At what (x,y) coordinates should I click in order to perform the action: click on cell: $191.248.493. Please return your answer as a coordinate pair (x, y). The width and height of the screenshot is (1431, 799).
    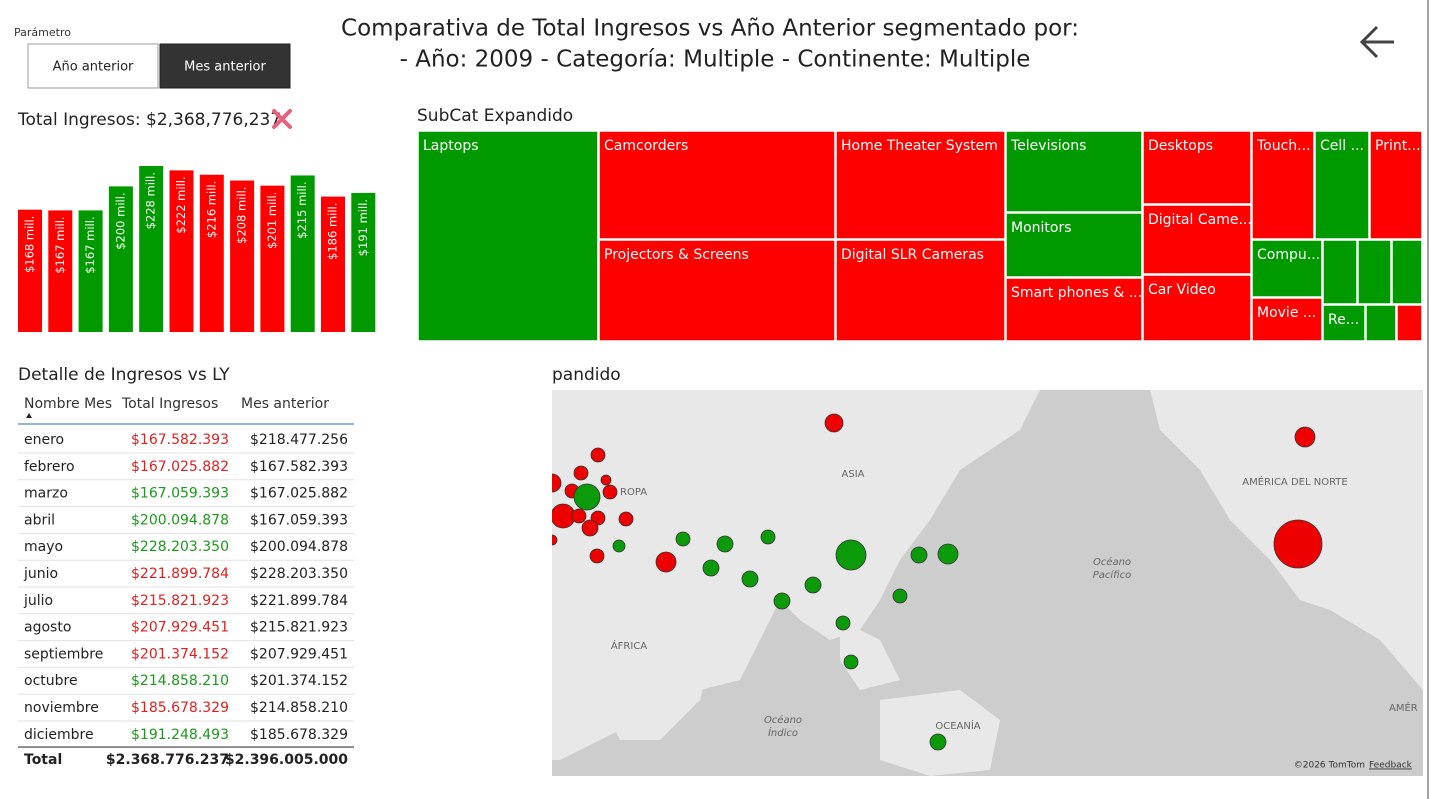
    Looking at the image, I should click on (180, 735).